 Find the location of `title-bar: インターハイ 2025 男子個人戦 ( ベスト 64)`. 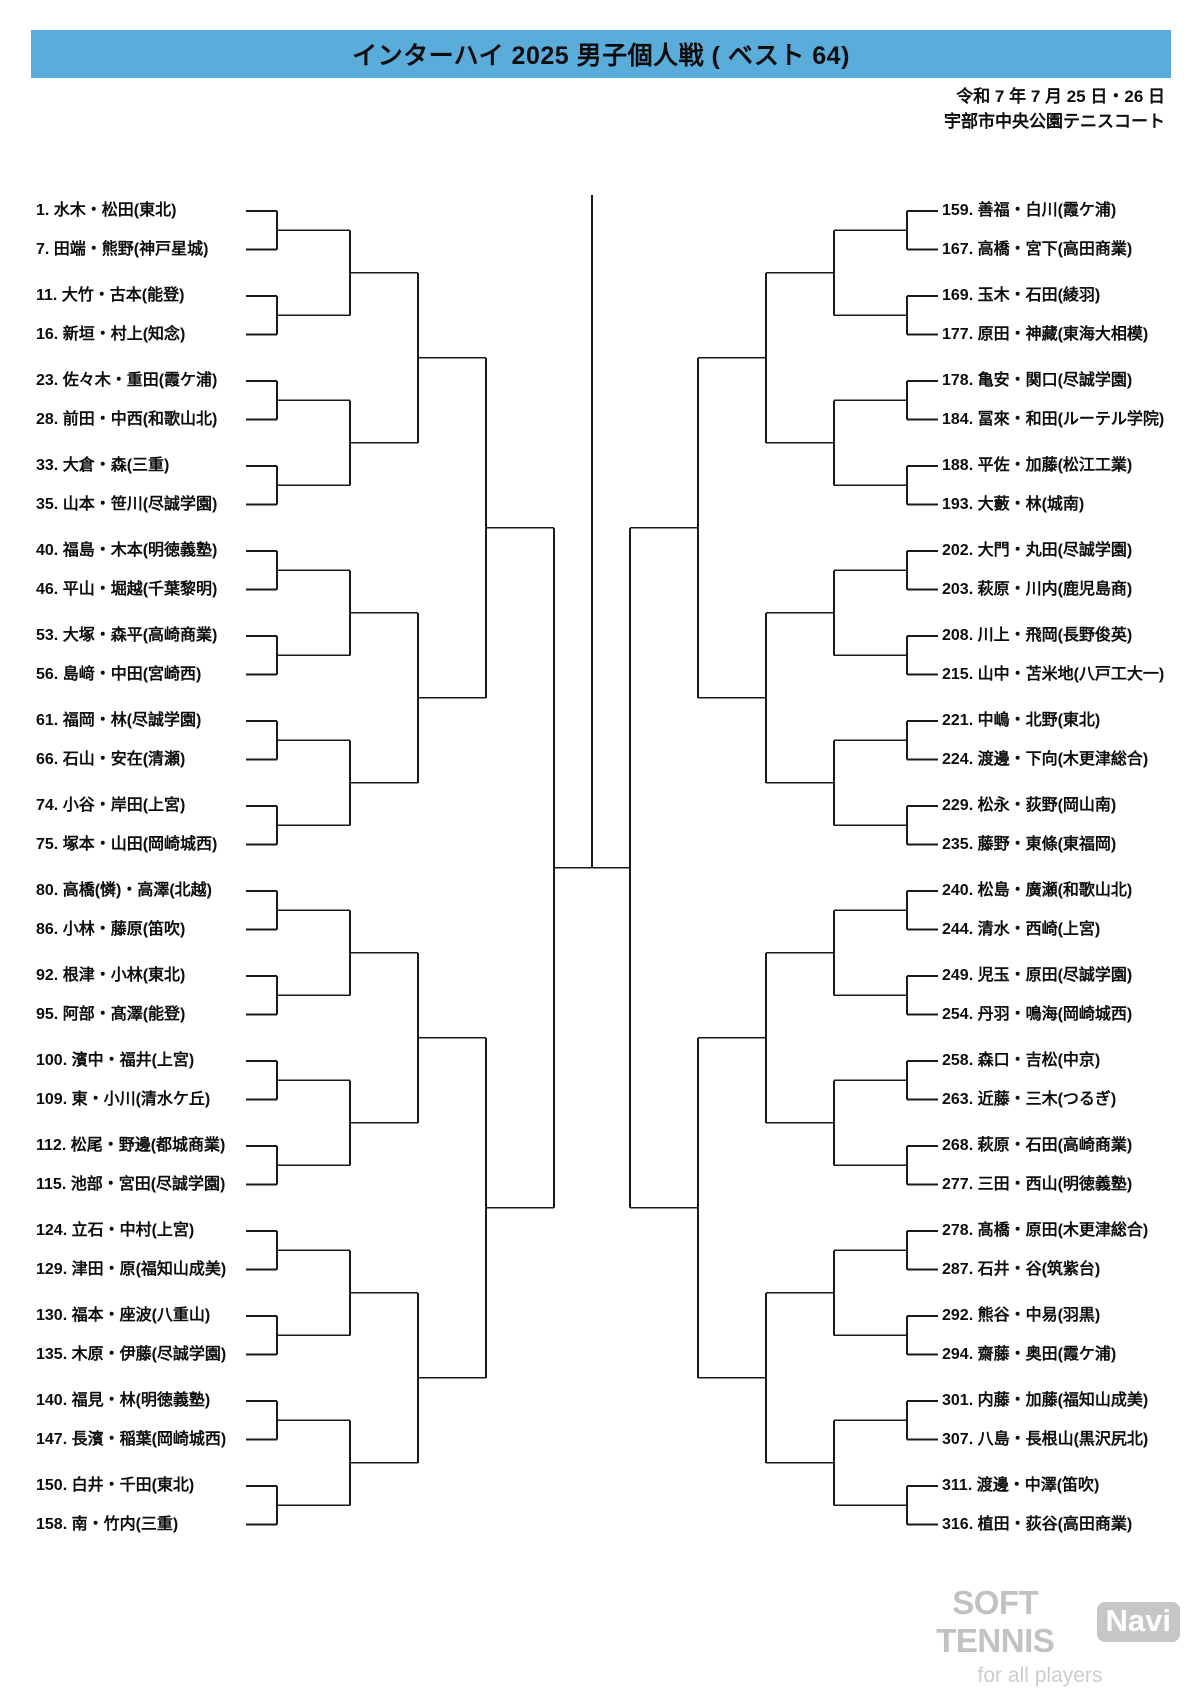

title-bar: インターハイ 2025 男子個人戦 ( ベスト 64) is located at coordinates (601, 54).